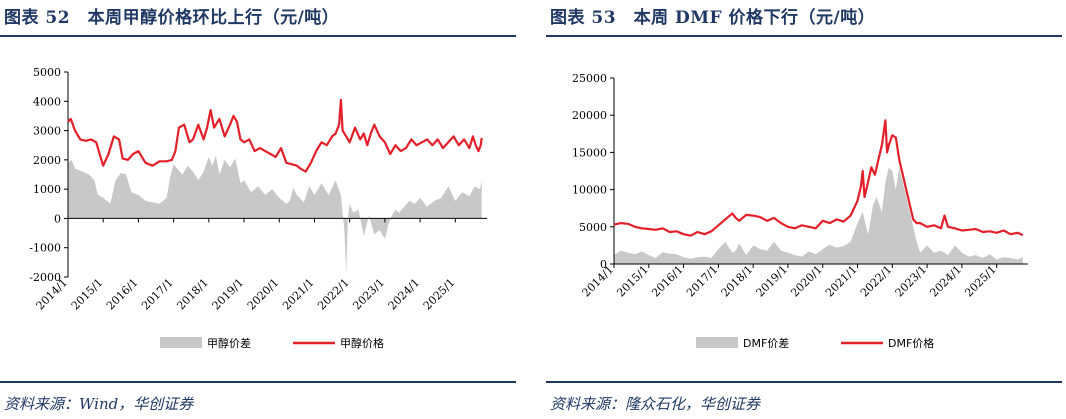  What do you see at coordinates (47, 101) in the screenshot?
I see `y-tick-label: 4000` at bounding box center [47, 101].